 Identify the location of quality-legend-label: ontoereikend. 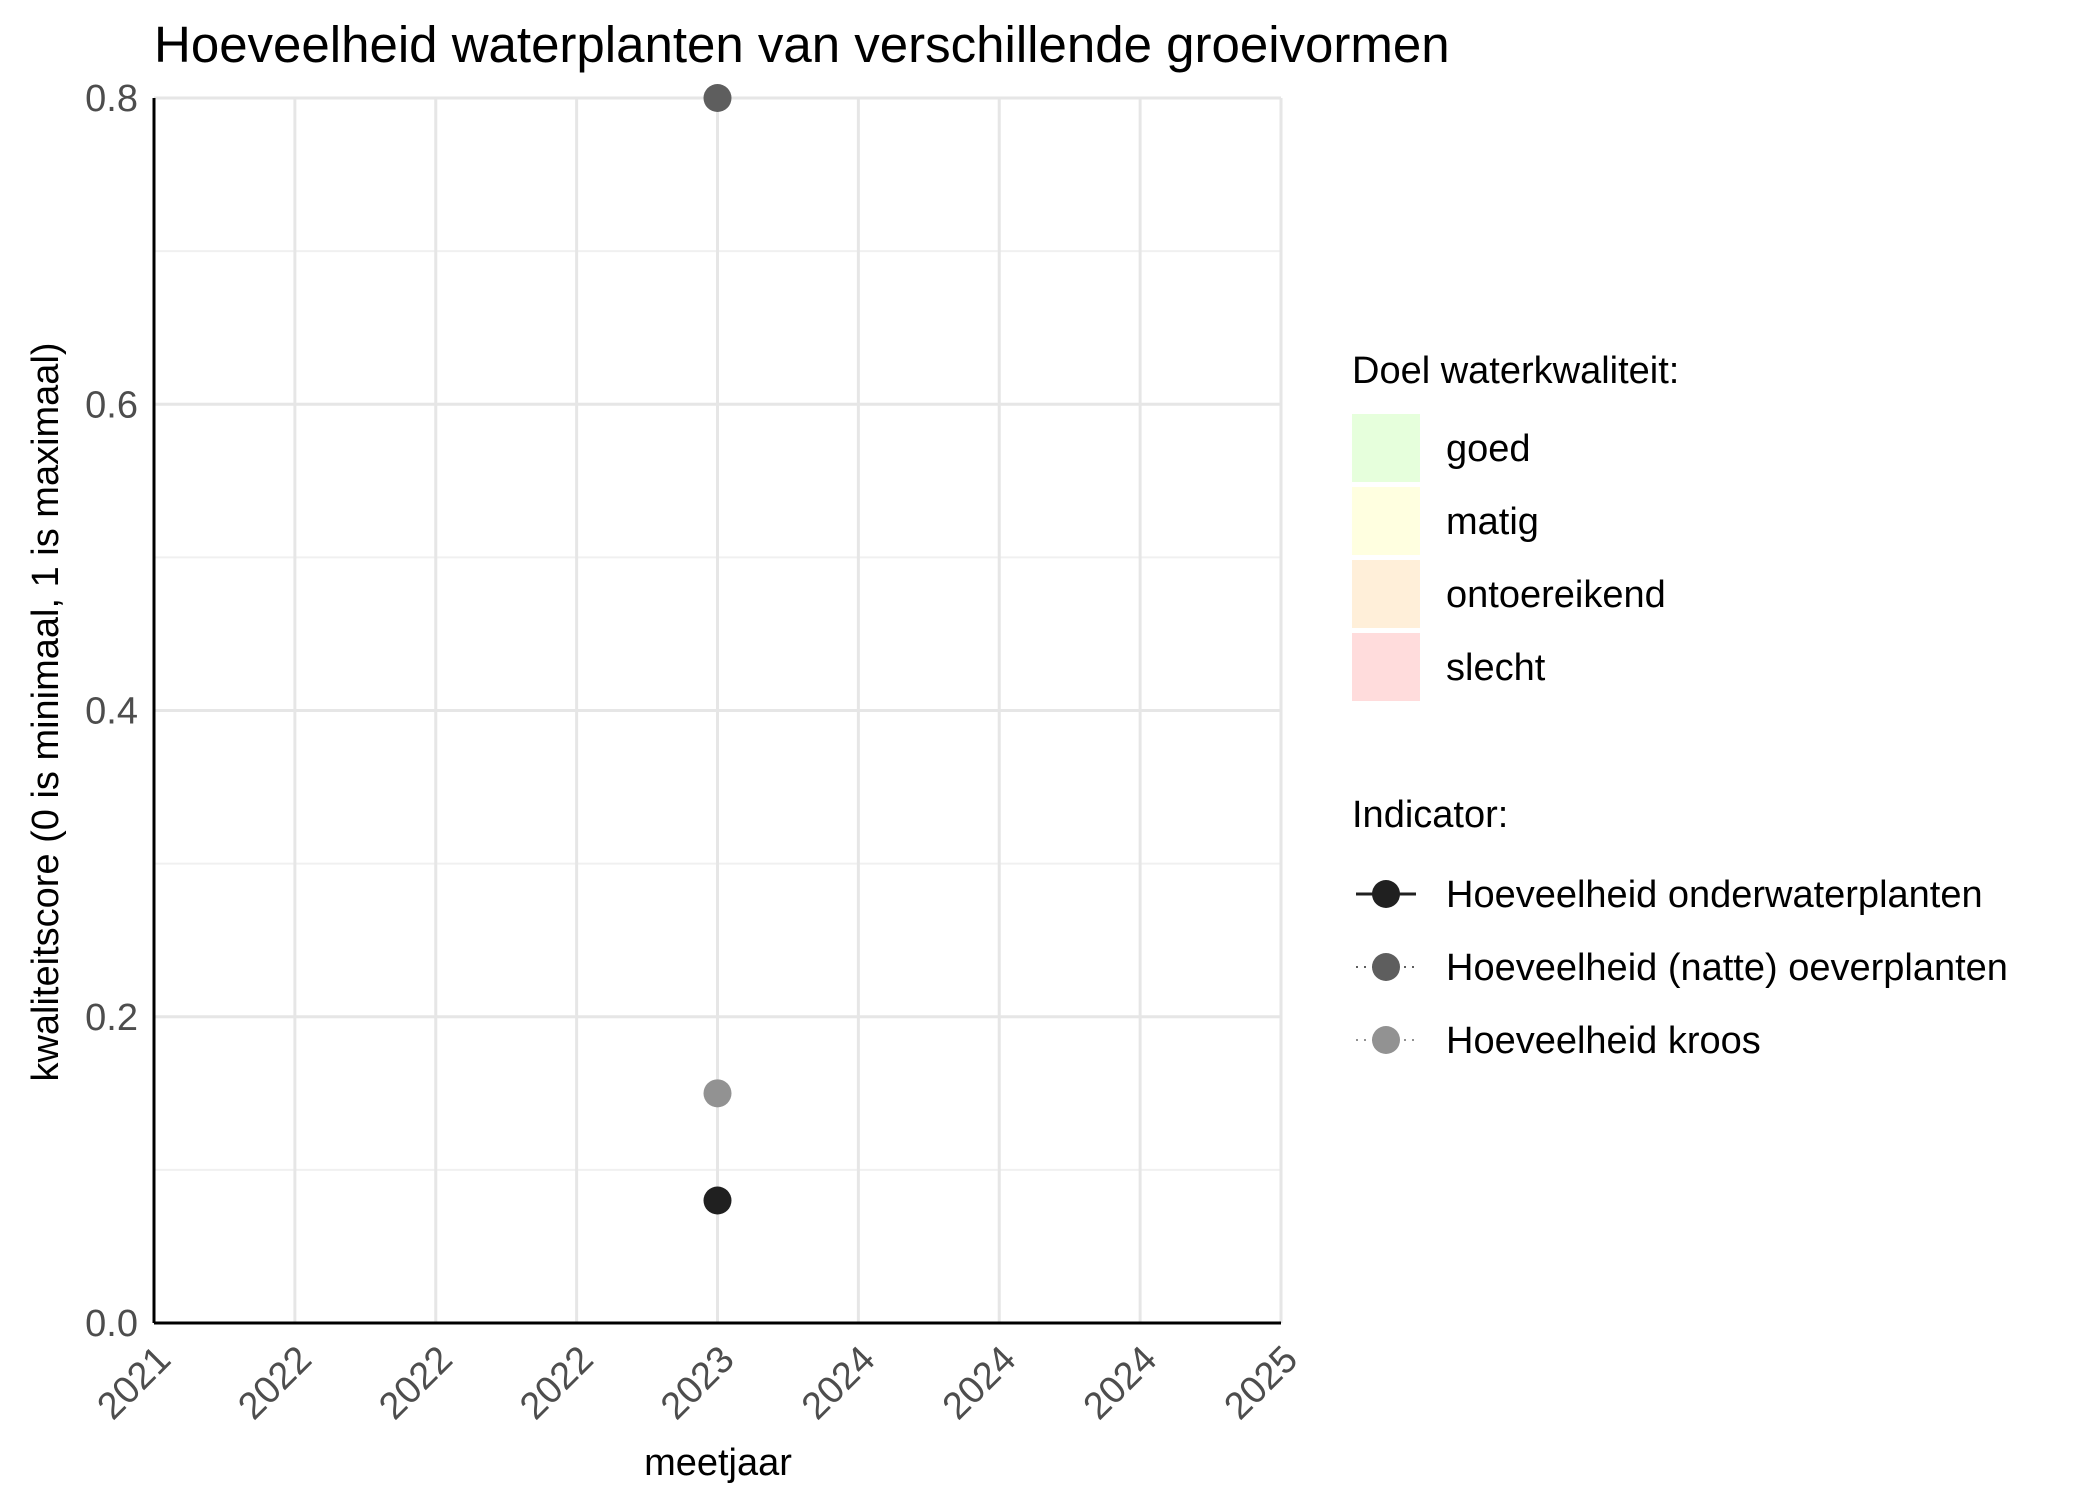
(1556, 595).